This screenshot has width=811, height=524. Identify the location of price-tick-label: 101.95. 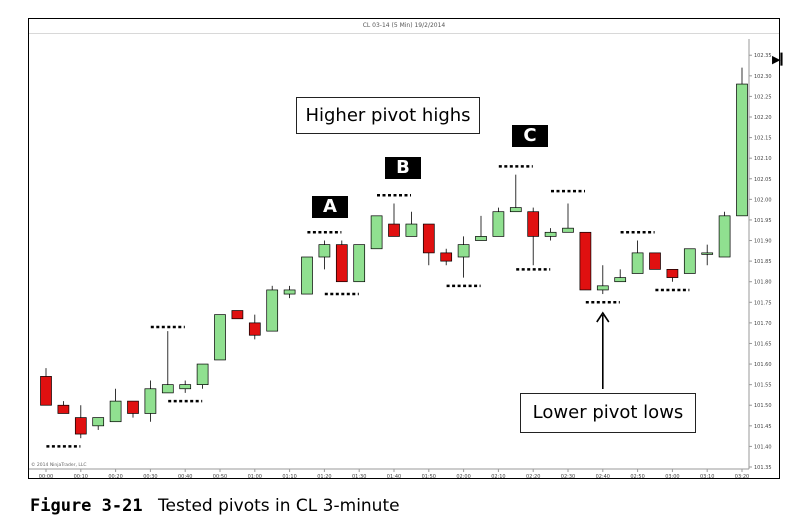
(763, 221).